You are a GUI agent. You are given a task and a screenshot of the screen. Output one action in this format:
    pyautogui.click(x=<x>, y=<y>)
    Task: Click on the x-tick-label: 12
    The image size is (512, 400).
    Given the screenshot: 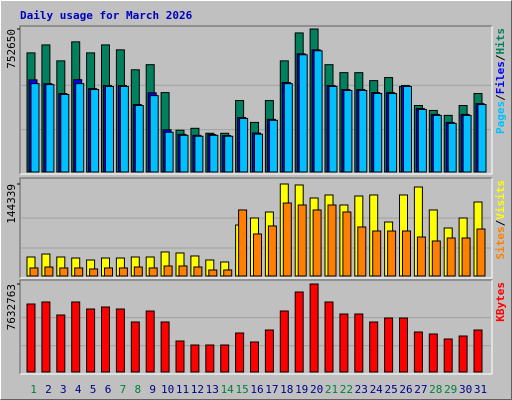 What is the action you would take?
    pyautogui.click(x=197, y=389)
    